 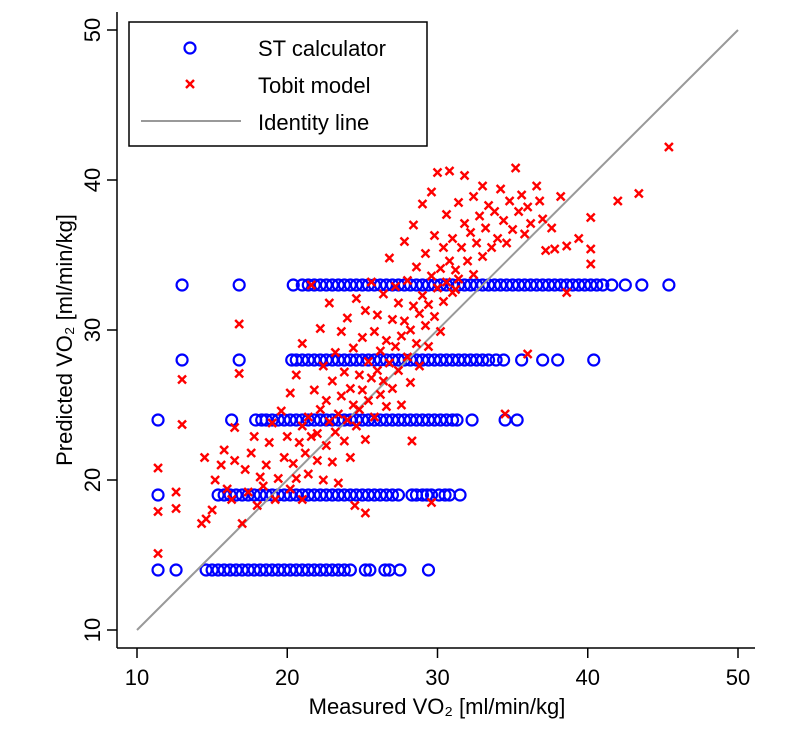 What do you see at coordinates (190, 48) in the screenshot?
I see `legend-marker-st-calculator` at bounding box center [190, 48].